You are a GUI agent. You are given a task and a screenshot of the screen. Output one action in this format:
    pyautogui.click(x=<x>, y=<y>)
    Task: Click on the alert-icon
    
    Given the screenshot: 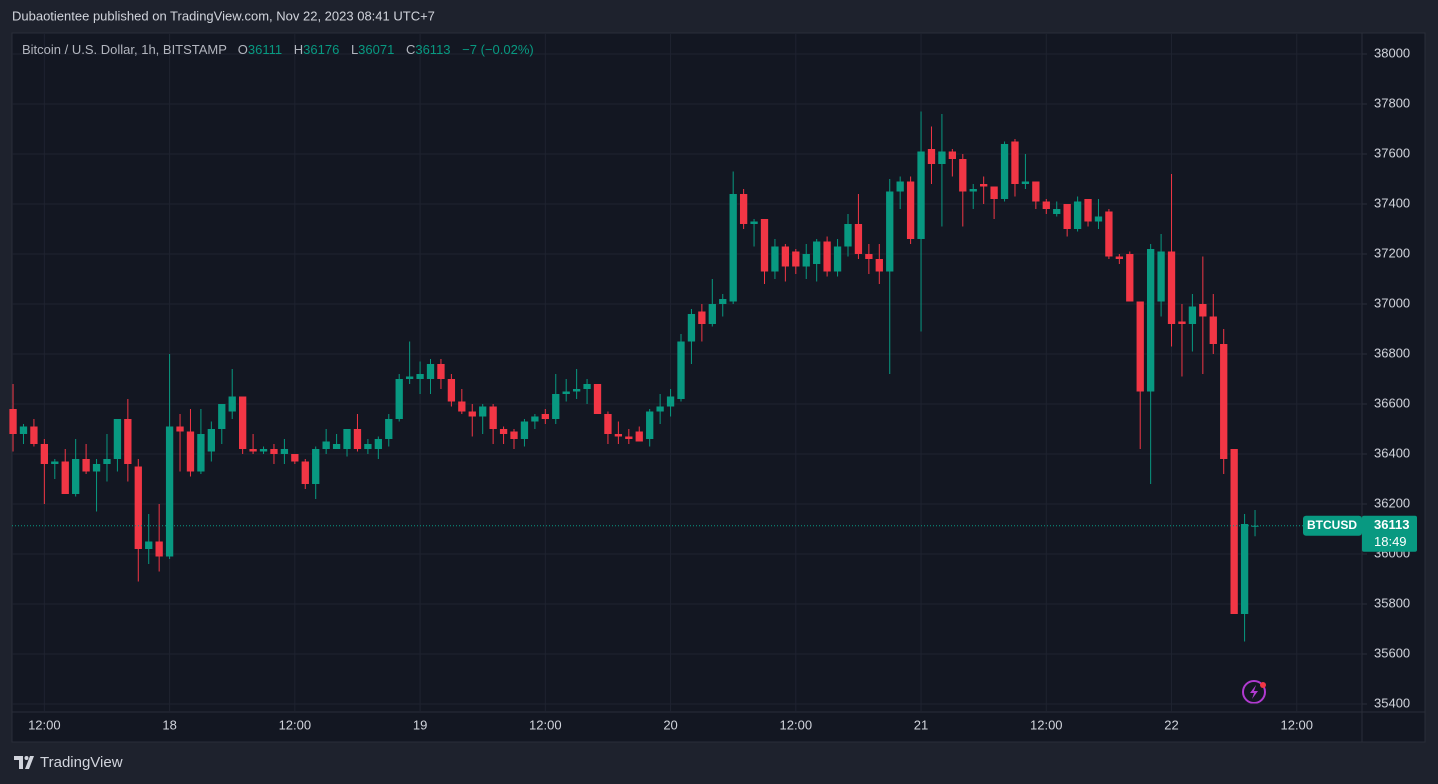 What is the action you would take?
    pyautogui.click(x=1254, y=692)
    